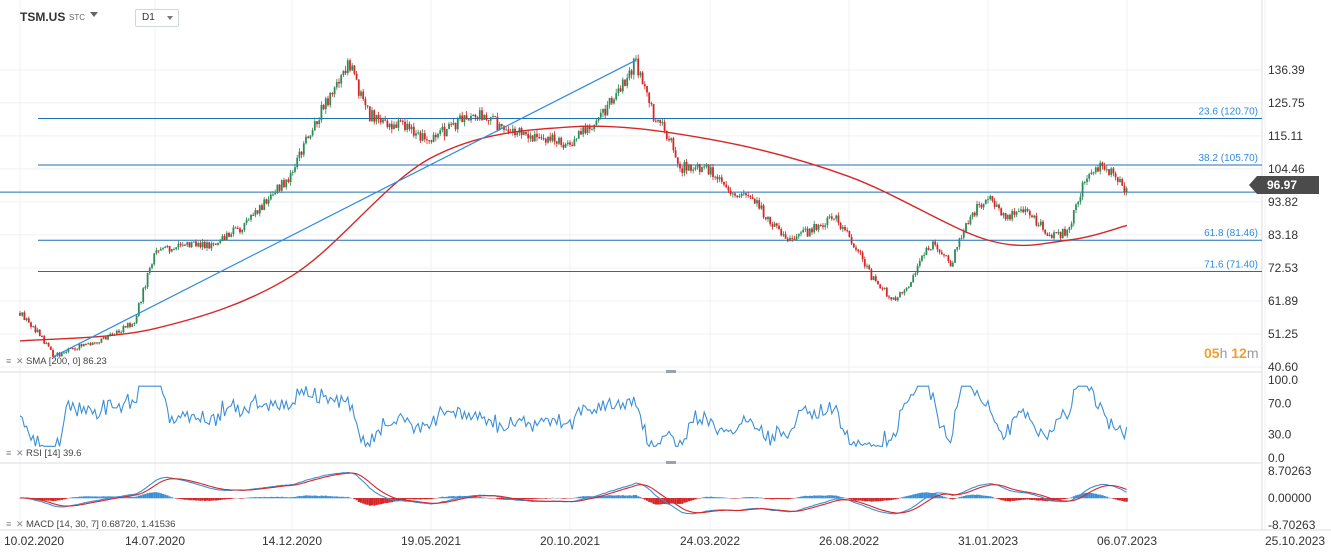 The image size is (1331, 558). I want to click on timeframe-select: D1, so click(157, 18).